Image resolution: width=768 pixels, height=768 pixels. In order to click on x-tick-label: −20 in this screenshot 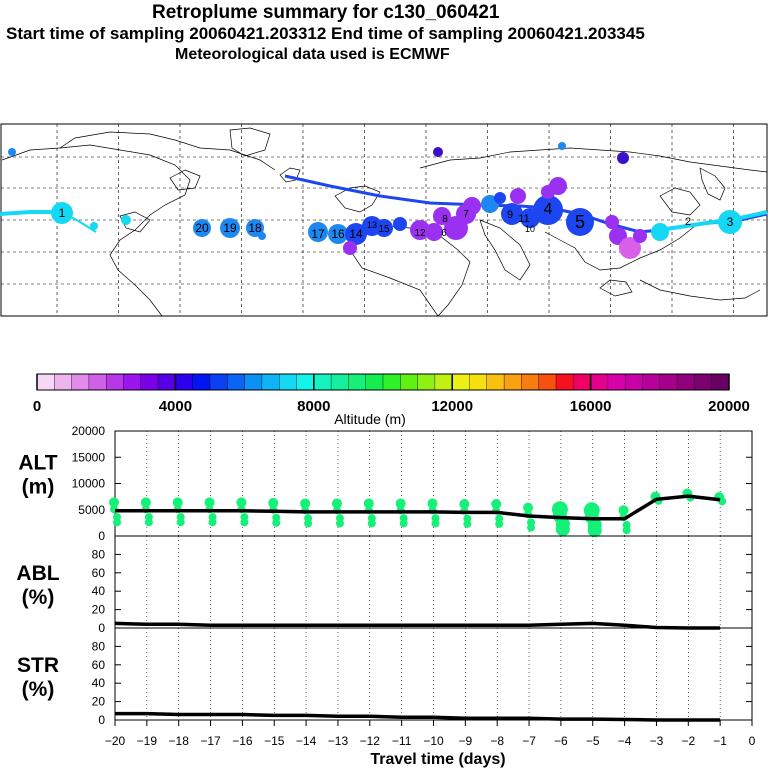, I will do `click(115, 741)`.